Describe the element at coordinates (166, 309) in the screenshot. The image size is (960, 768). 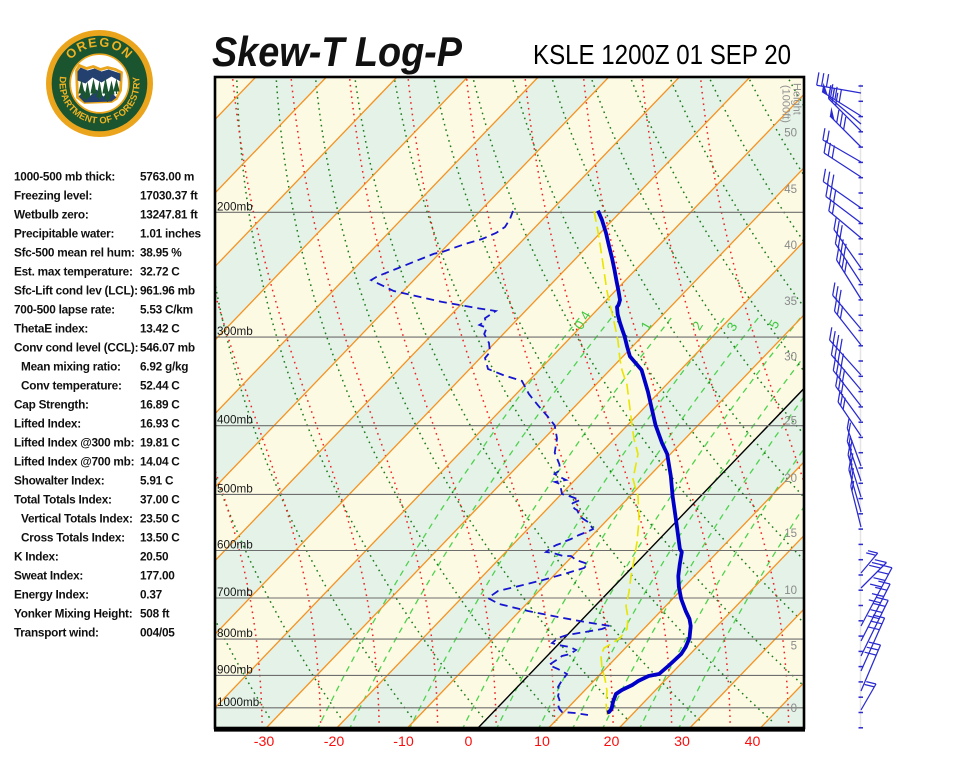
I see `svg-text: 5.53 C/km` at that location.